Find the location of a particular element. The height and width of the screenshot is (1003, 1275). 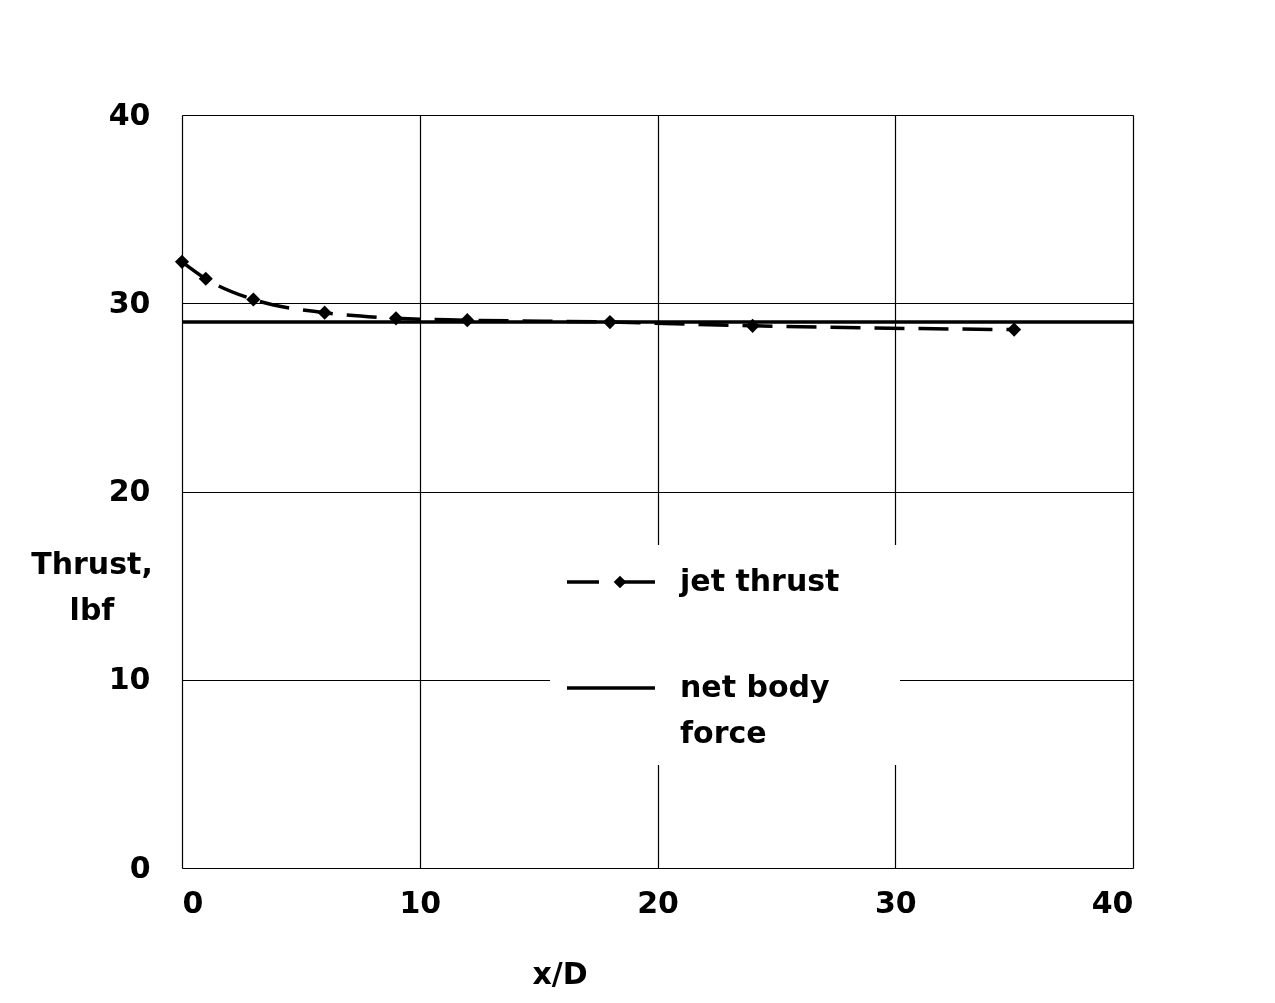

x-tick-label: 20 is located at coordinates (658, 902).